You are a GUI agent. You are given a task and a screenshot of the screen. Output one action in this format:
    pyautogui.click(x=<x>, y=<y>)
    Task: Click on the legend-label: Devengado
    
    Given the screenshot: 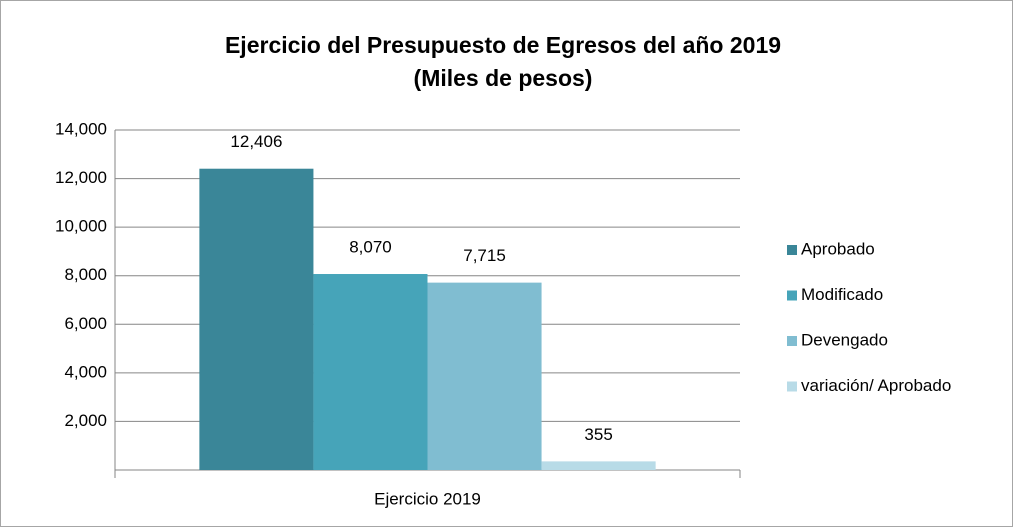 What is the action you would take?
    pyautogui.click(x=844, y=339)
    